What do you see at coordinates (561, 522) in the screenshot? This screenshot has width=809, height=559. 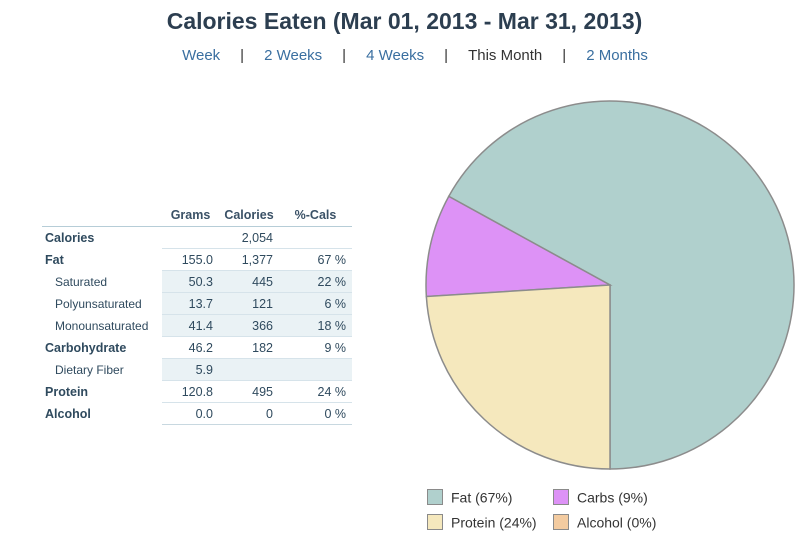 I see `legend-swatch-alcohol` at bounding box center [561, 522].